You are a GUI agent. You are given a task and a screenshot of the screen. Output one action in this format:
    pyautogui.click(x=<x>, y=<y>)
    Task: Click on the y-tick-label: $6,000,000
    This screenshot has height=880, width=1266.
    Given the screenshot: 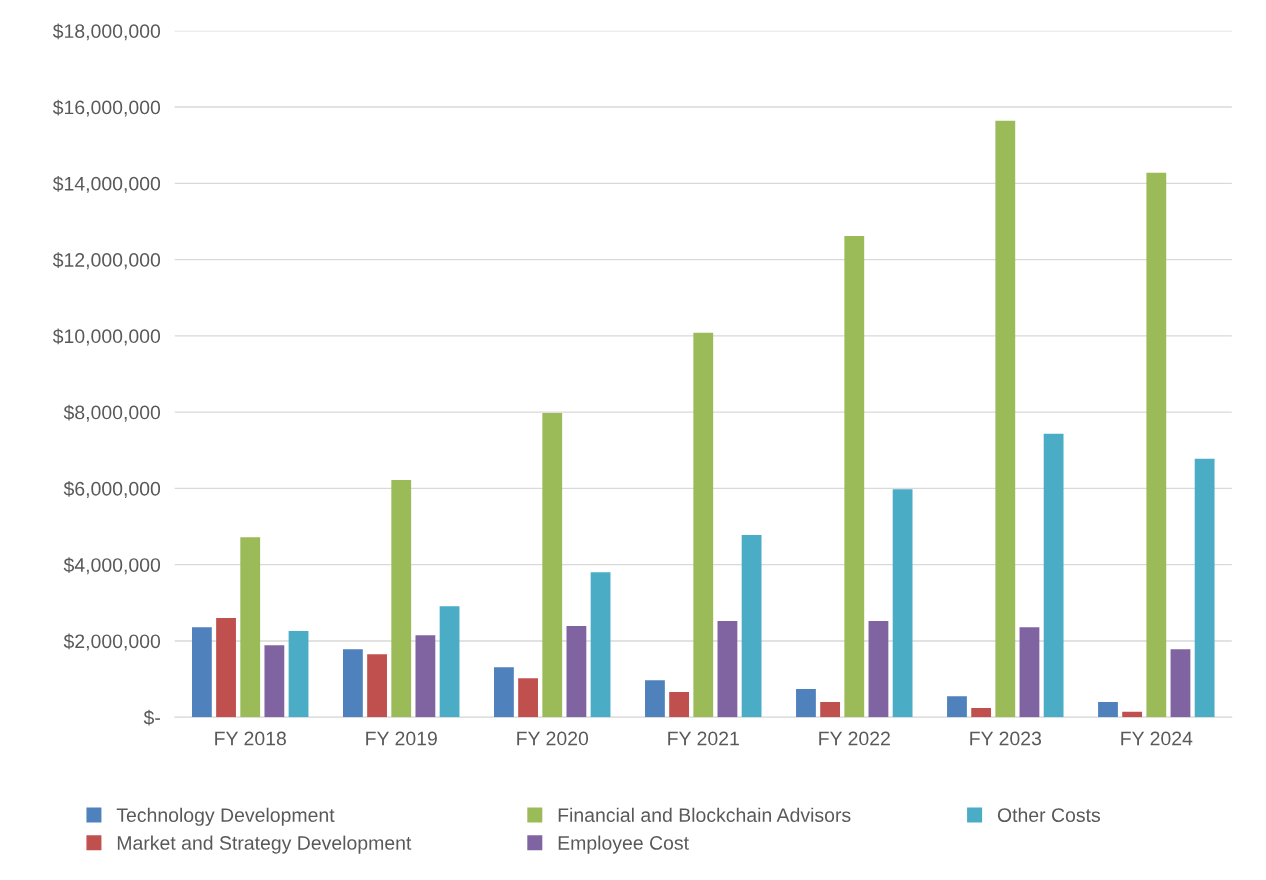 What is the action you would take?
    pyautogui.click(x=112, y=489)
    